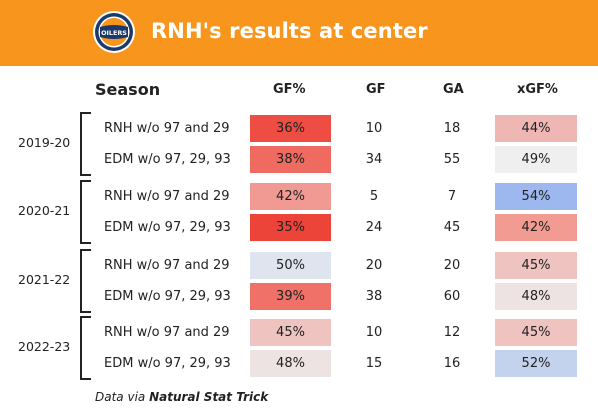 The width and height of the screenshot is (598, 415). What do you see at coordinates (290, 159) in the screenshot?
I see `gf-pct-cell: 38%` at bounding box center [290, 159].